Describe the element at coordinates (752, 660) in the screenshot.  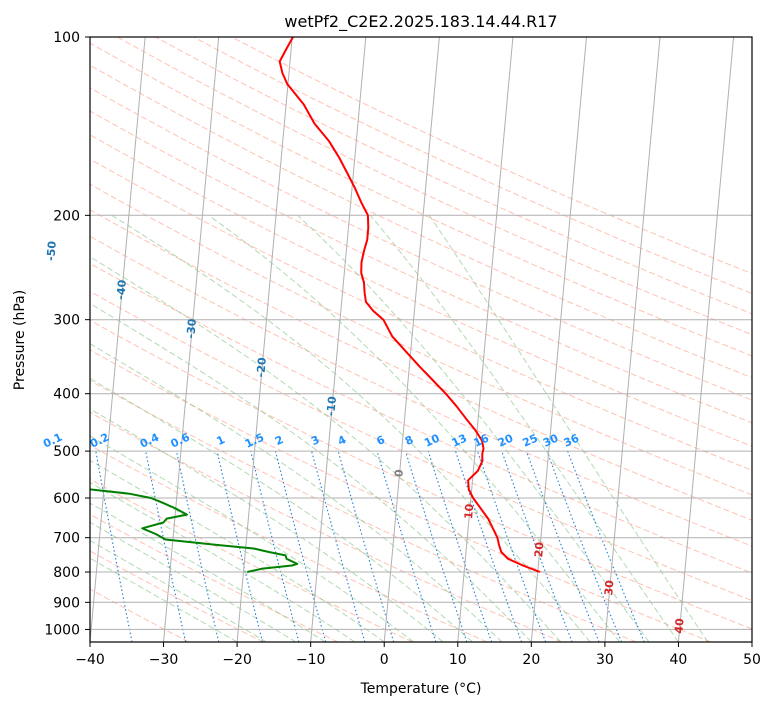
I see `x-tick-label: 50` at that location.